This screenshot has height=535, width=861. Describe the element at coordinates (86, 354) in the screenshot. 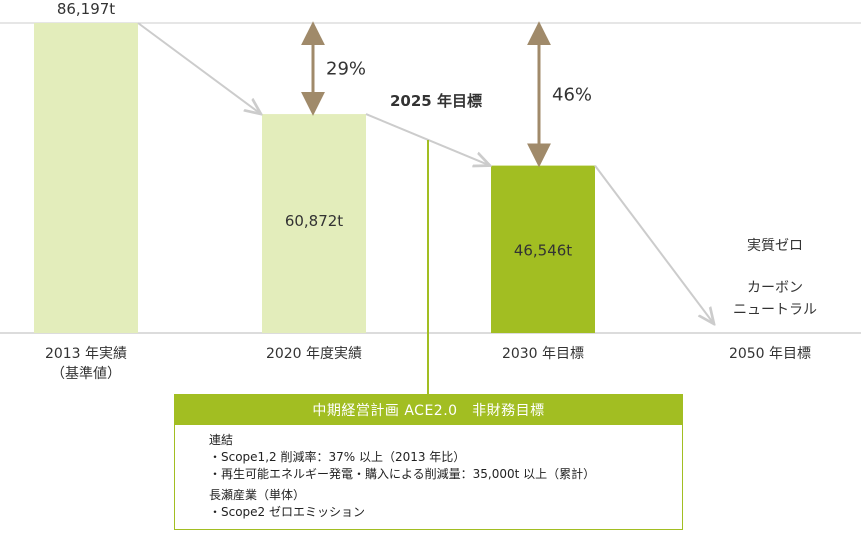

I see `category-label-line: 2013 年実績` at that location.